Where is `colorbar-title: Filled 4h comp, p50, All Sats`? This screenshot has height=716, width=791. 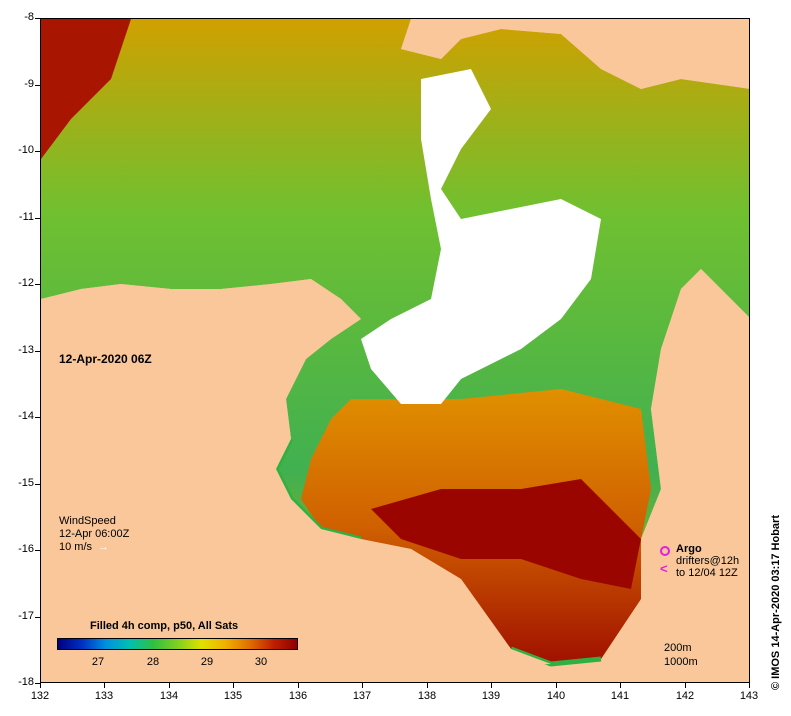 colorbar-title: Filled 4h comp, p50, All Sats is located at coordinates (164, 626).